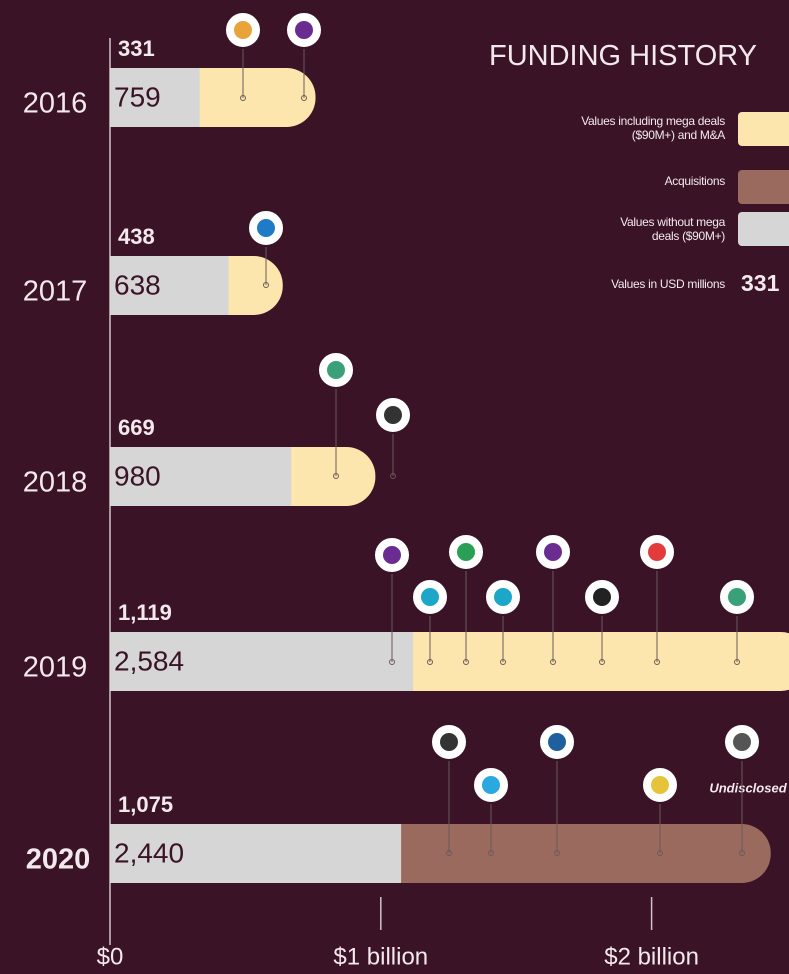 This screenshot has height=974, width=789. I want to click on value-label: 1,075, so click(145, 804).